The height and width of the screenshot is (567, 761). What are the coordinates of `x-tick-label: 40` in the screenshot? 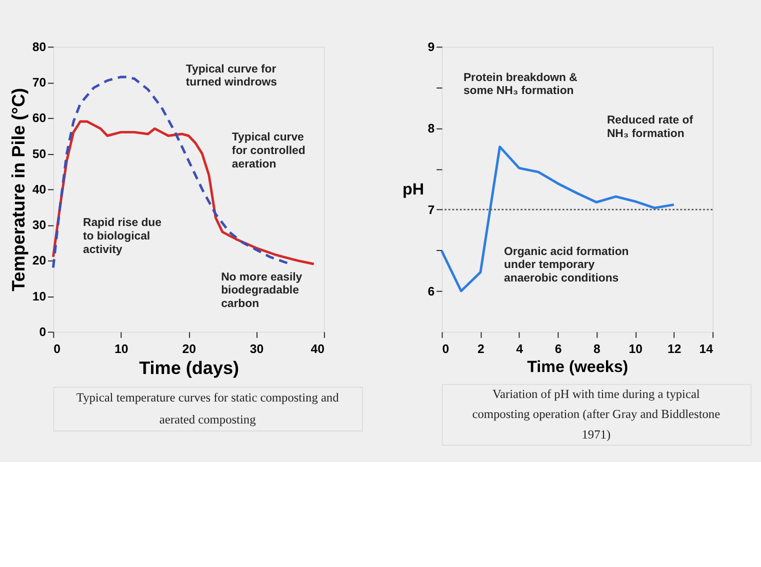 It's located at (317, 349).